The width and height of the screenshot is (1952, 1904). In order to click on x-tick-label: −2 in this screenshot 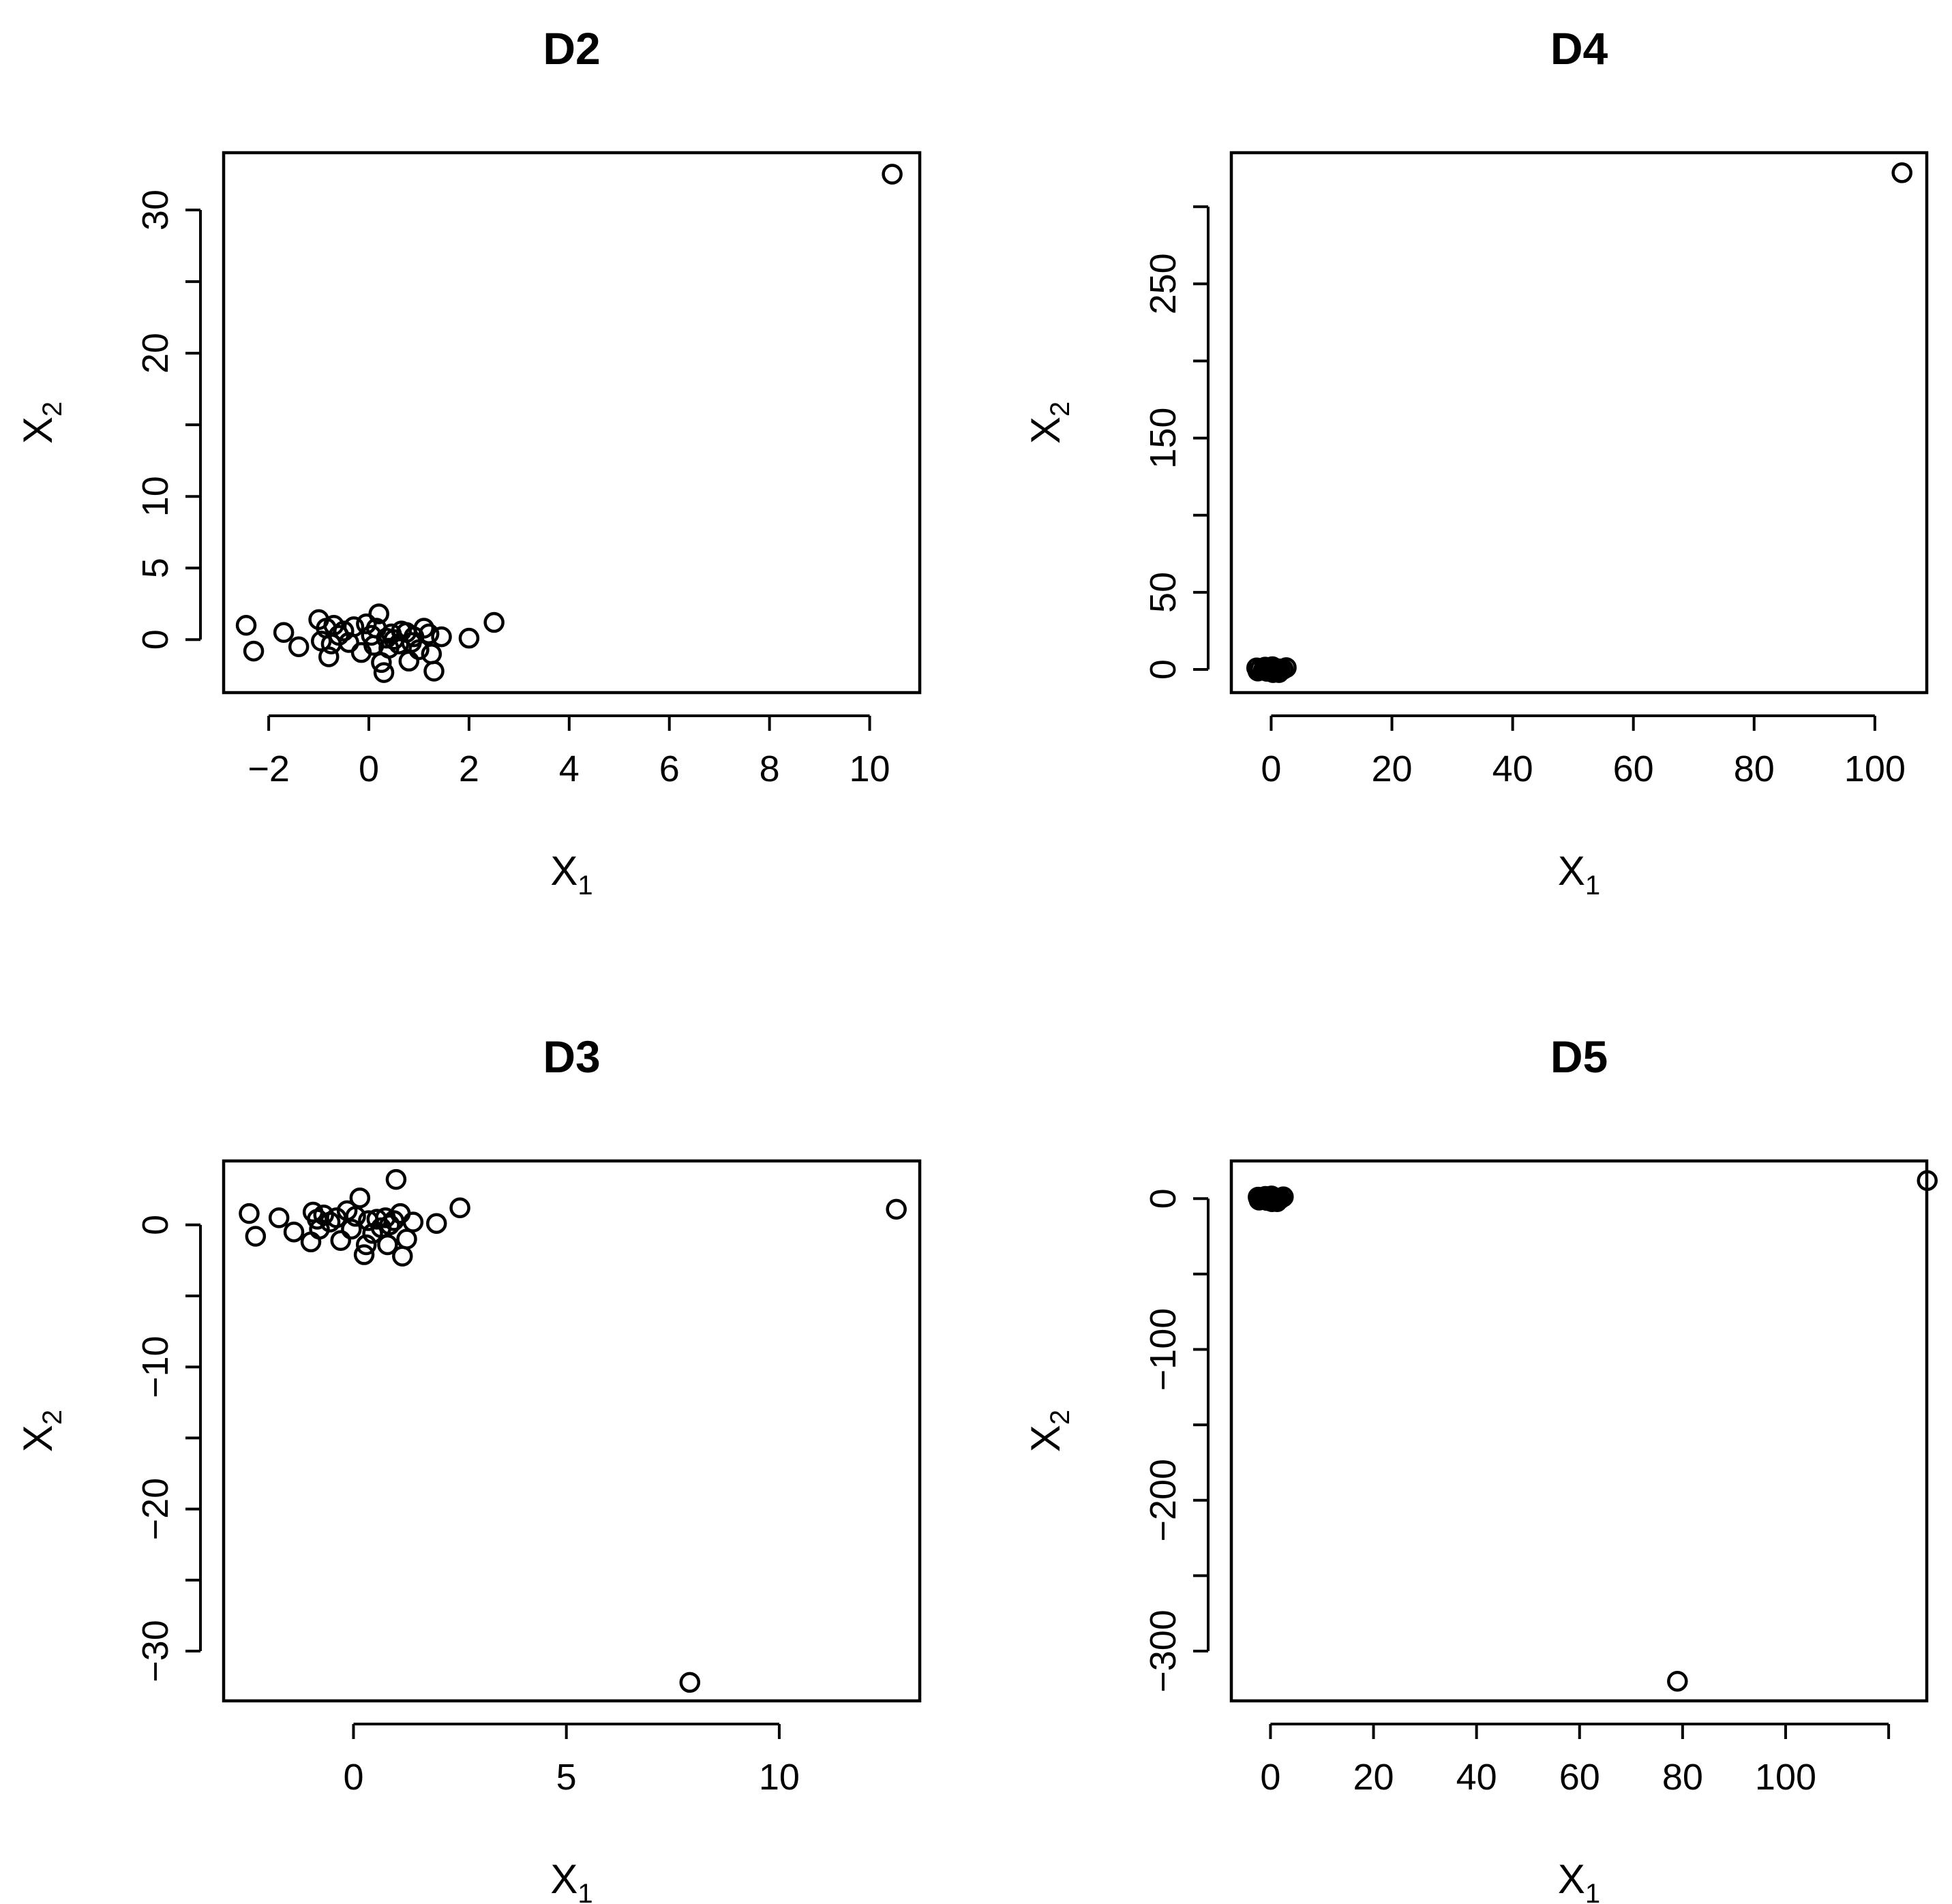, I will do `click(269, 769)`.